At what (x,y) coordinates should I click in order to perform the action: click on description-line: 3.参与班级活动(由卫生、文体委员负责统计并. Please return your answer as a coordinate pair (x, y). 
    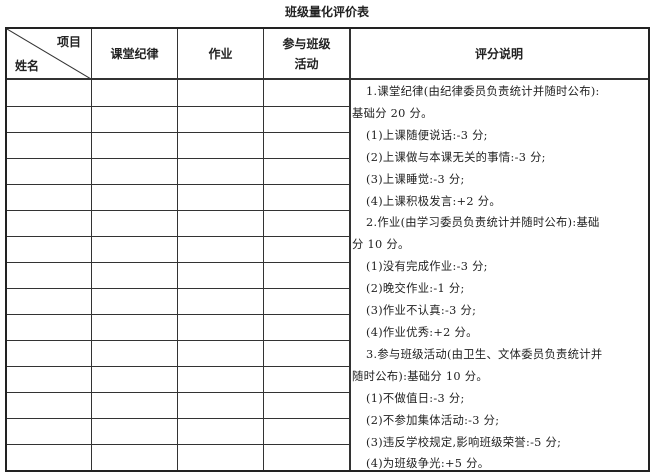
    Looking at the image, I should click on (484, 354).